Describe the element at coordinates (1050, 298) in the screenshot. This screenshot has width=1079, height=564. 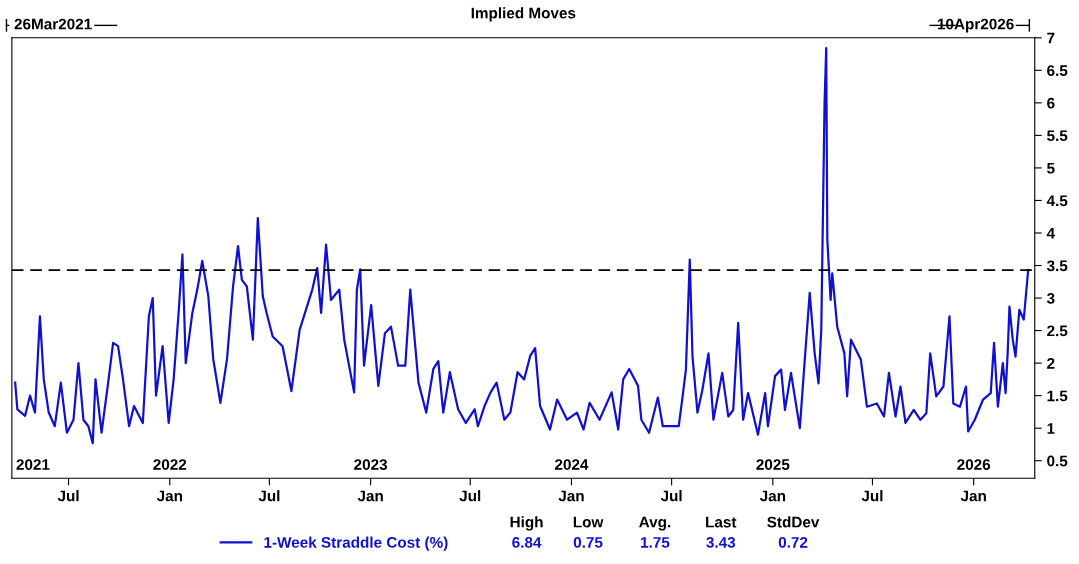
I see `y-tick-label: 3` at that location.